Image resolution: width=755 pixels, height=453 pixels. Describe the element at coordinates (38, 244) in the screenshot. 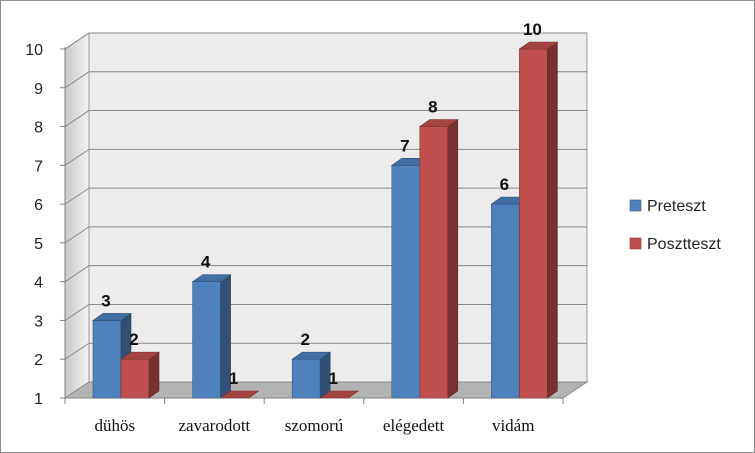

I see `y-tick-label: 5` at that location.